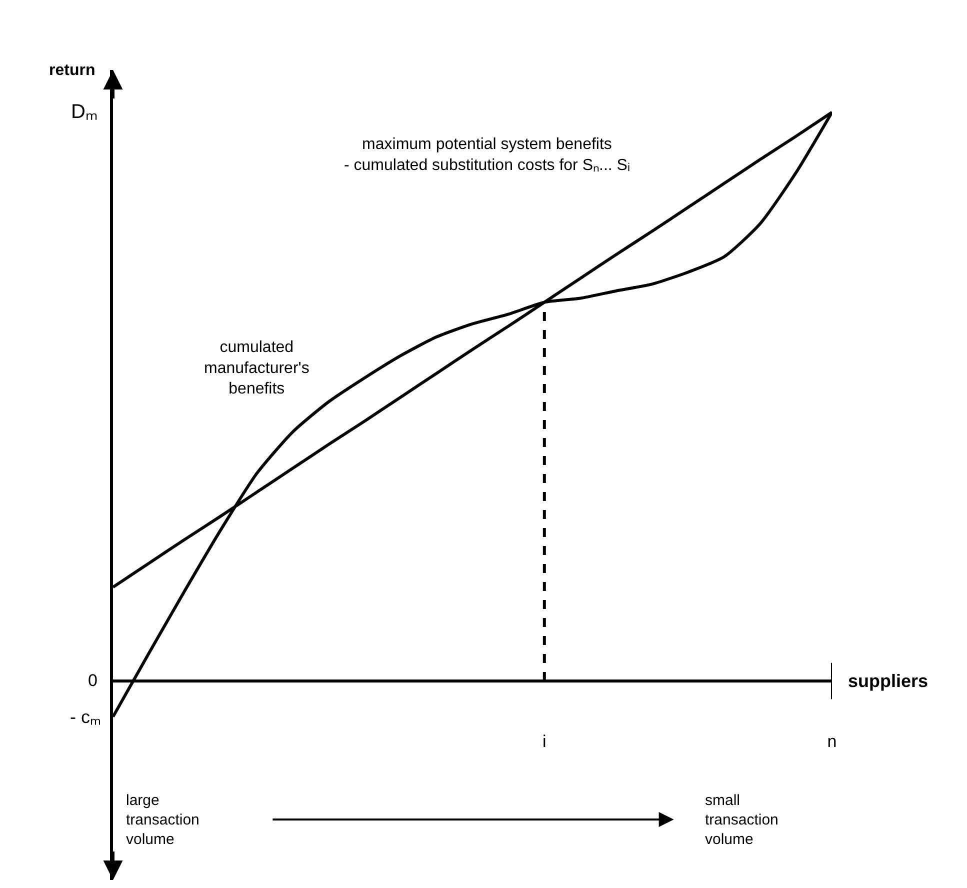 The image size is (967, 888). What do you see at coordinates (163, 820) in the screenshot?
I see `text: large transaction volume` at bounding box center [163, 820].